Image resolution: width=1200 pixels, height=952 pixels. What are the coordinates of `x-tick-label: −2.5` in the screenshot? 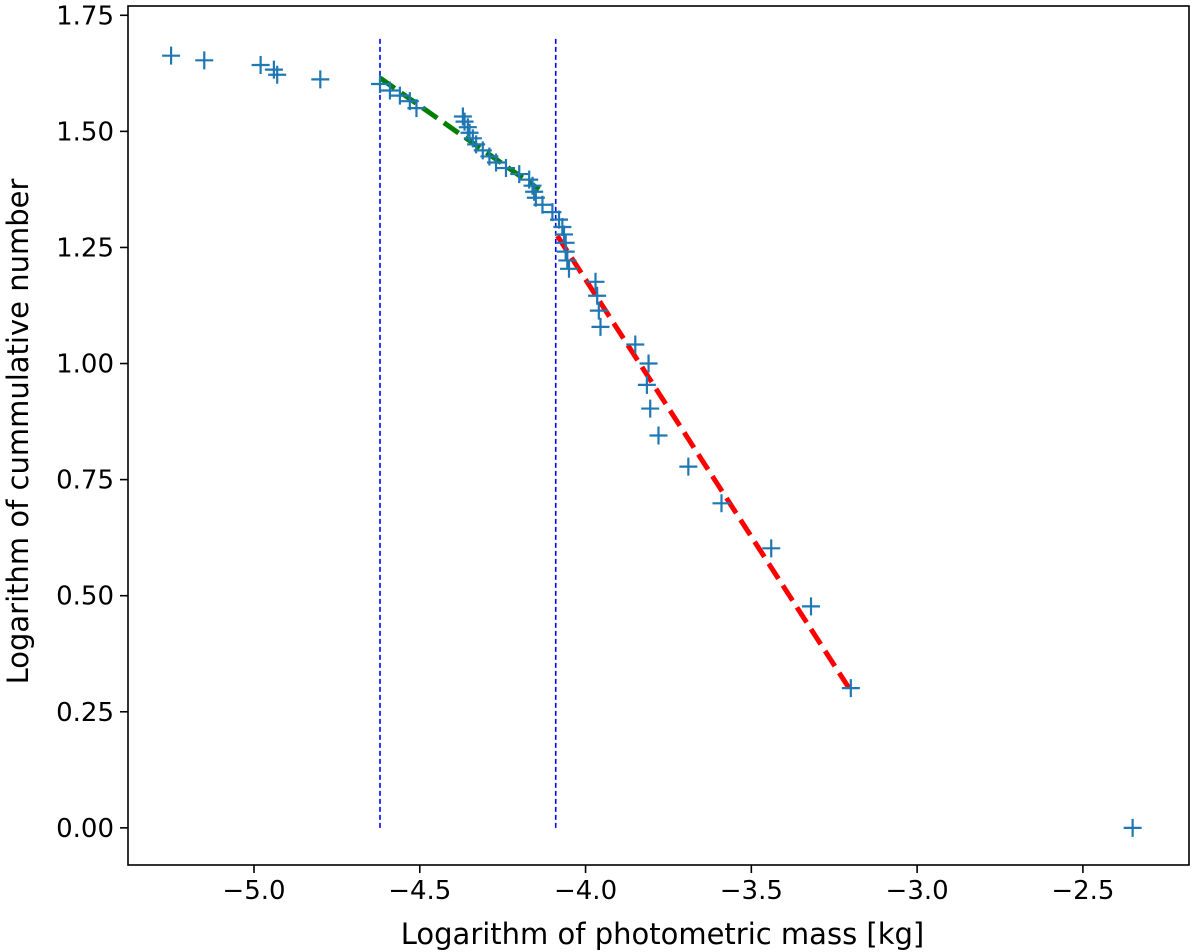 It's located at (1082, 891).